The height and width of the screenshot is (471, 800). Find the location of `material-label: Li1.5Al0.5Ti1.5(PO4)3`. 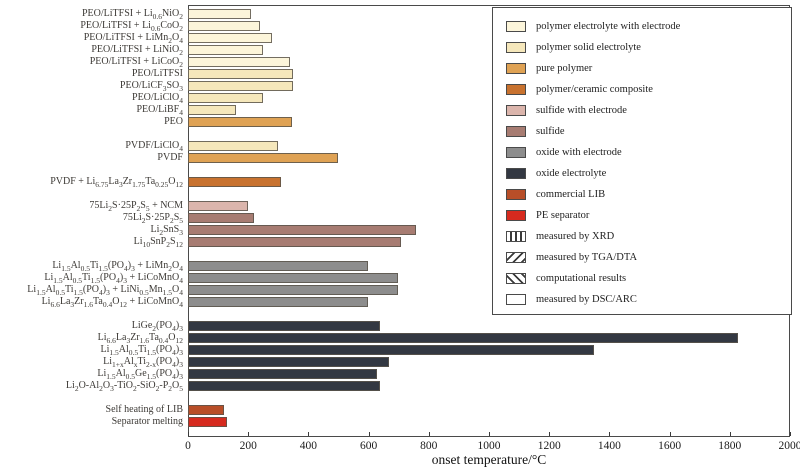

material-label: Li1.5Al0.5Ti1.5(PO4)3 is located at coordinates (141, 350).